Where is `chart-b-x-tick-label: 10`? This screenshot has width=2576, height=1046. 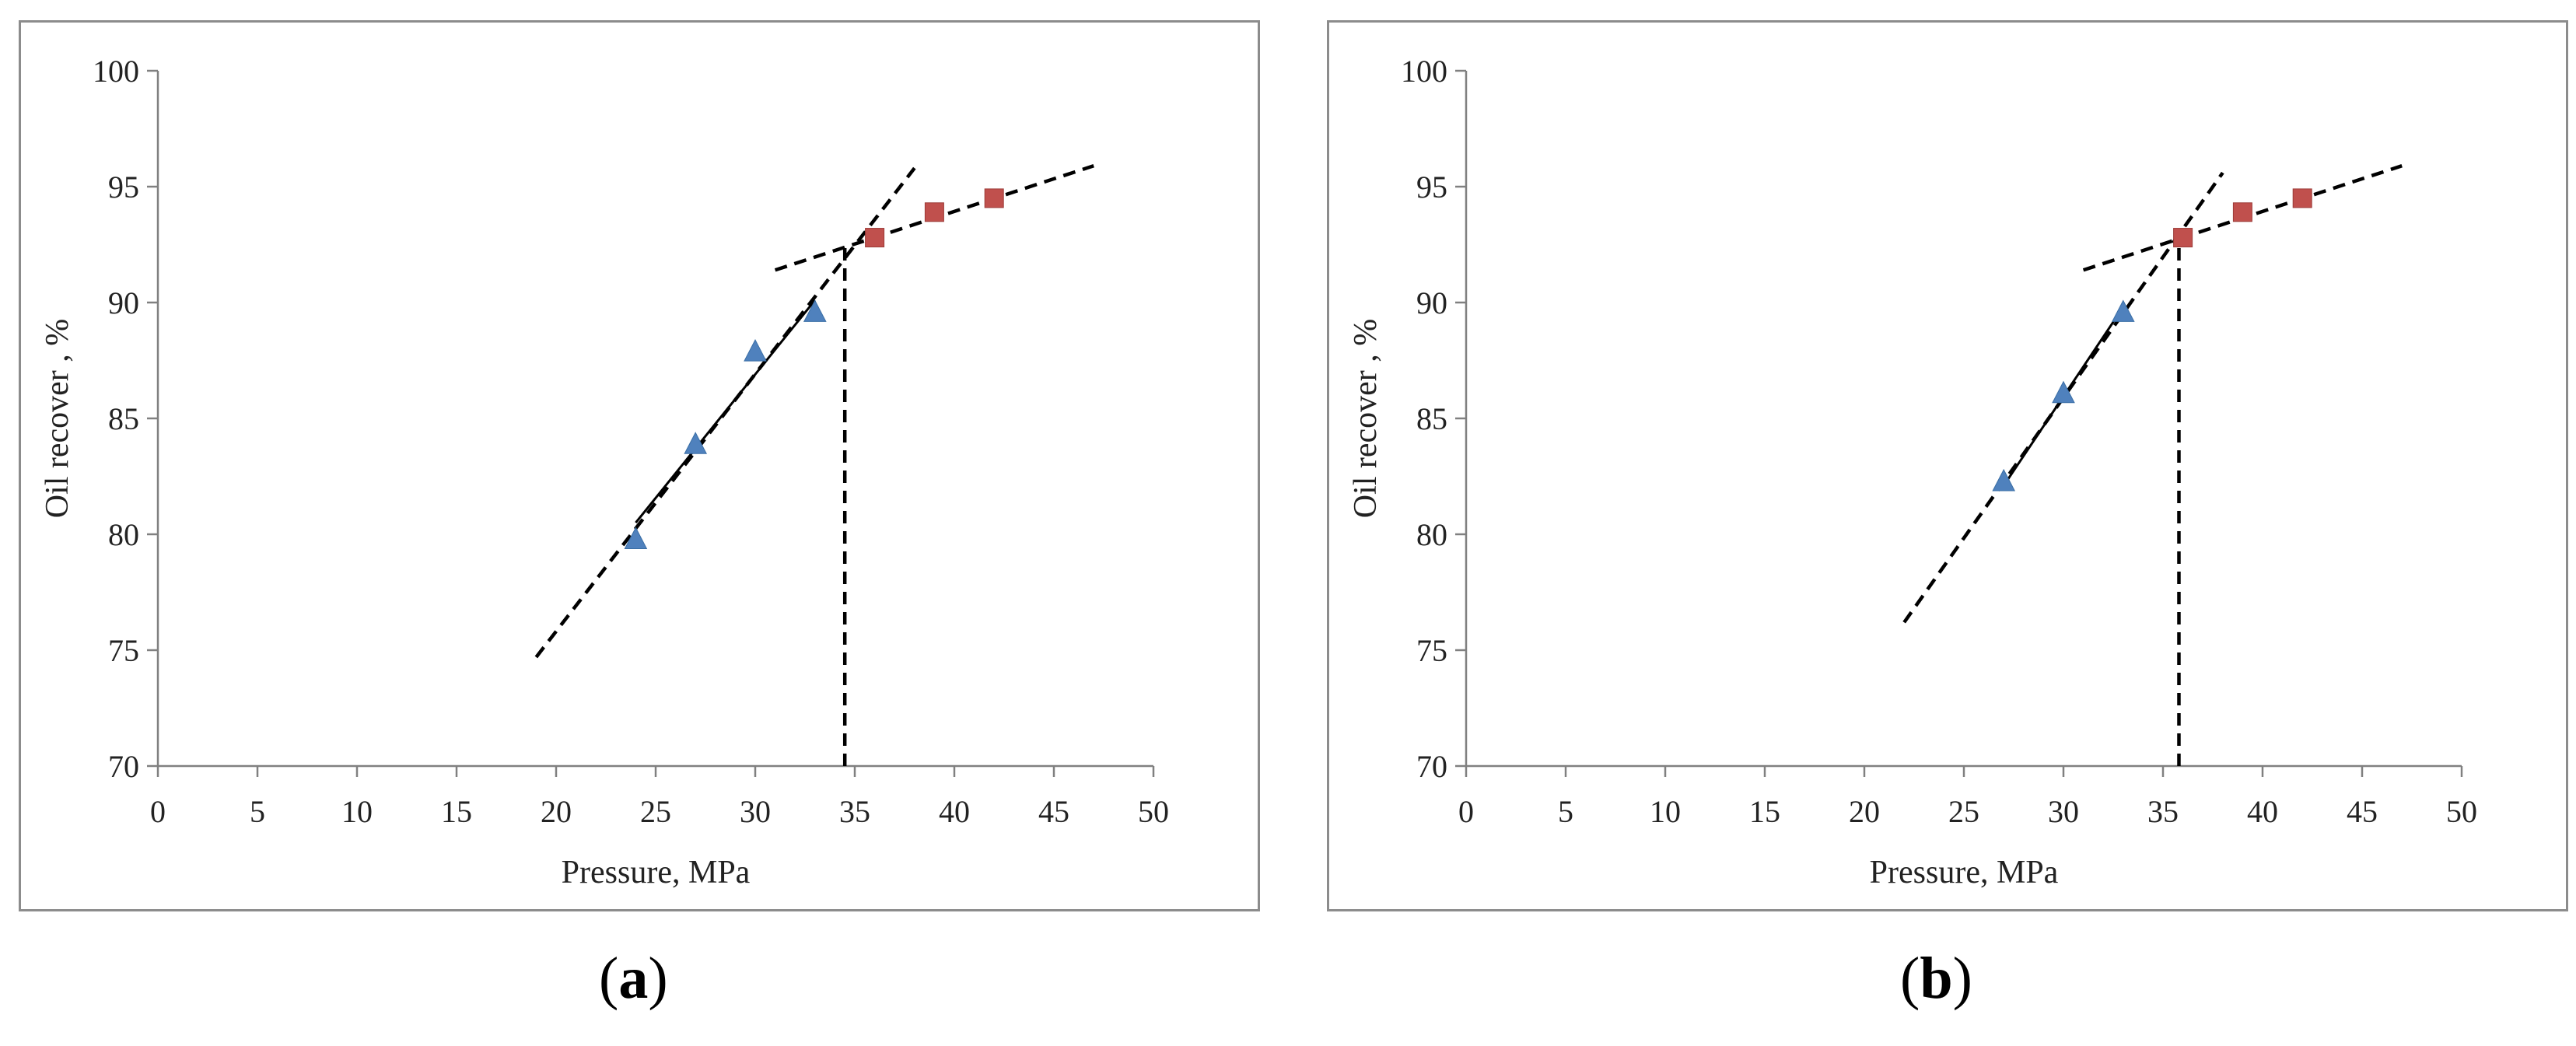 chart-b-x-tick-label: 10 is located at coordinates (1666, 811).